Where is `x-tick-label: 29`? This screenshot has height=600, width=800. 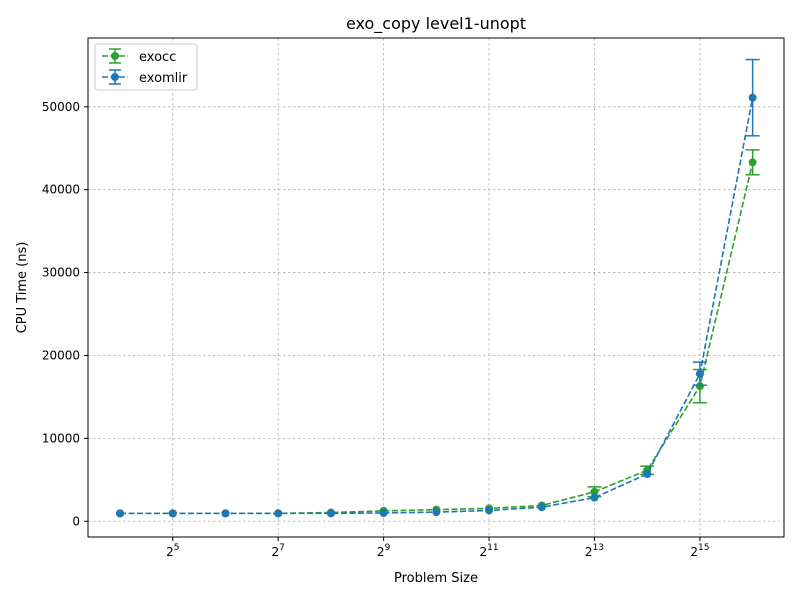 x-tick-label: 29 is located at coordinates (384, 551).